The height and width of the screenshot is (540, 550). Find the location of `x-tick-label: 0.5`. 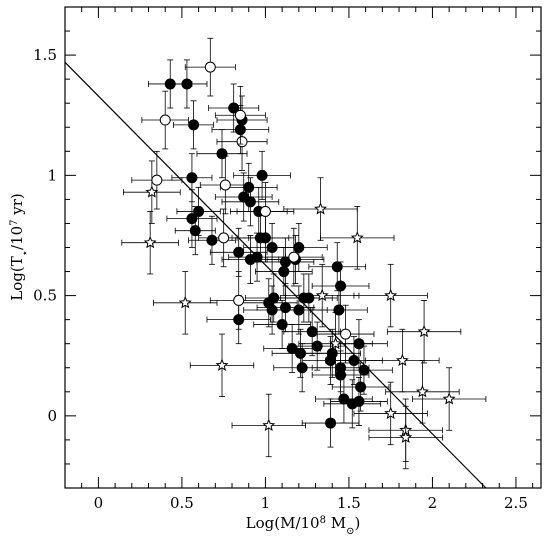

x-tick-label: 0.5 is located at coordinates (182, 503).